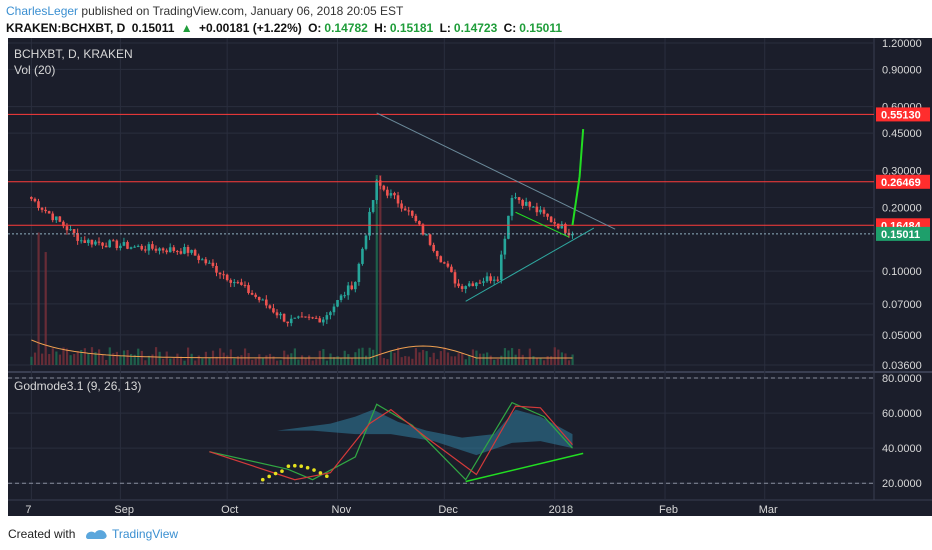 Image resolution: width=932 pixels, height=550 pixels. I want to click on triangle-lower-line, so click(530, 264).